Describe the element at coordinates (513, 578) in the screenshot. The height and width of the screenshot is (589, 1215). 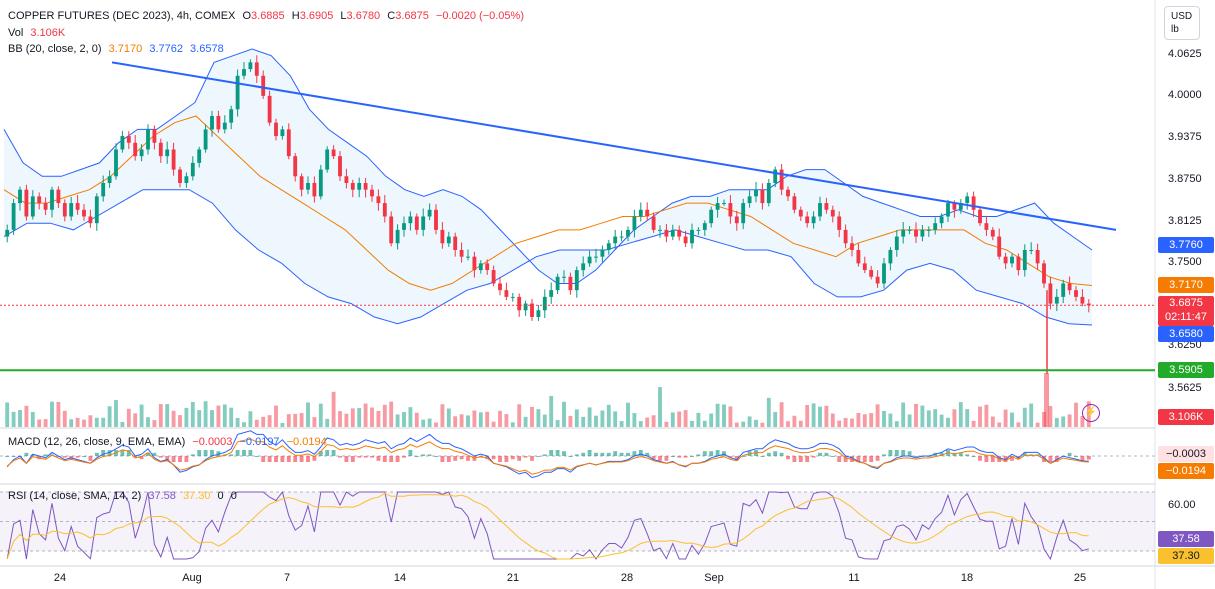
I see `time-tick: 21` at that location.